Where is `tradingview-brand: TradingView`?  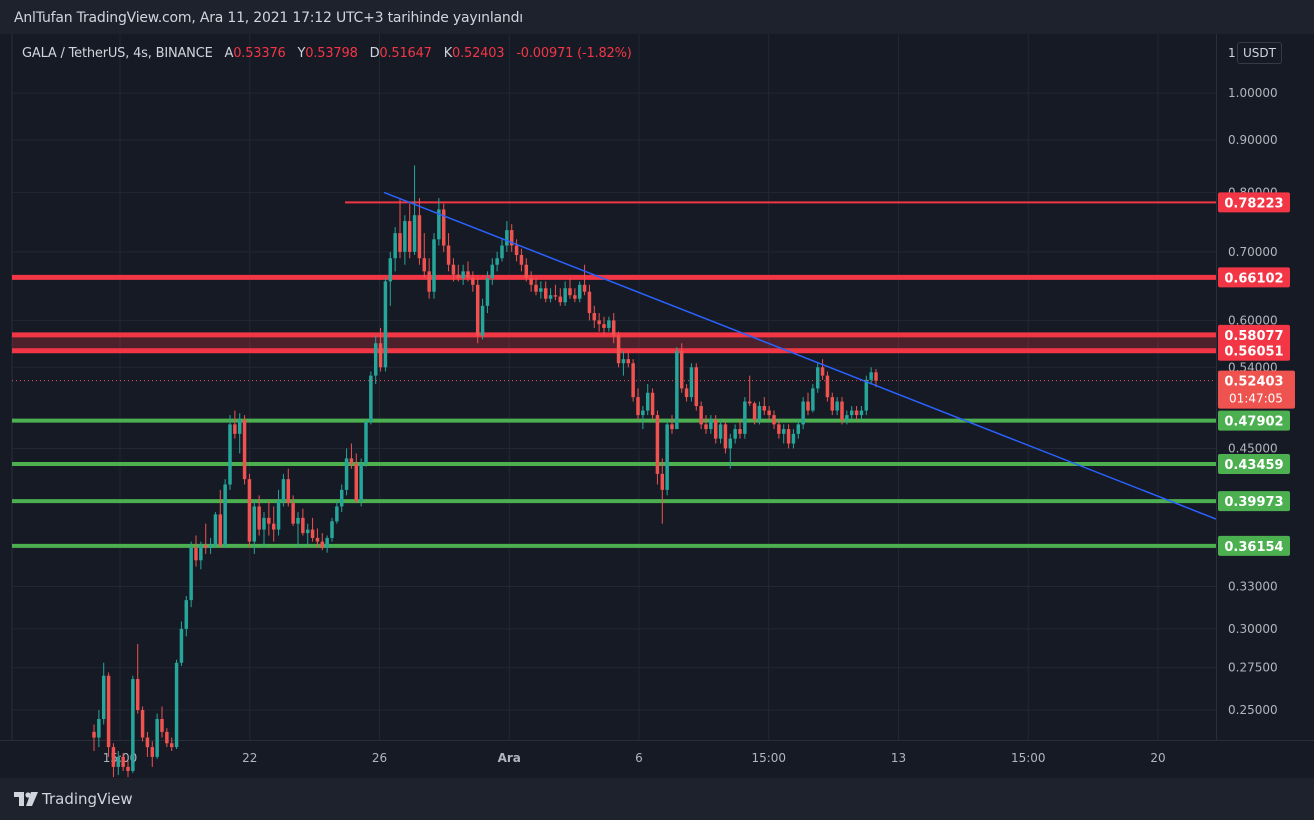
tradingview-brand: TradingView is located at coordinates (87, 799).